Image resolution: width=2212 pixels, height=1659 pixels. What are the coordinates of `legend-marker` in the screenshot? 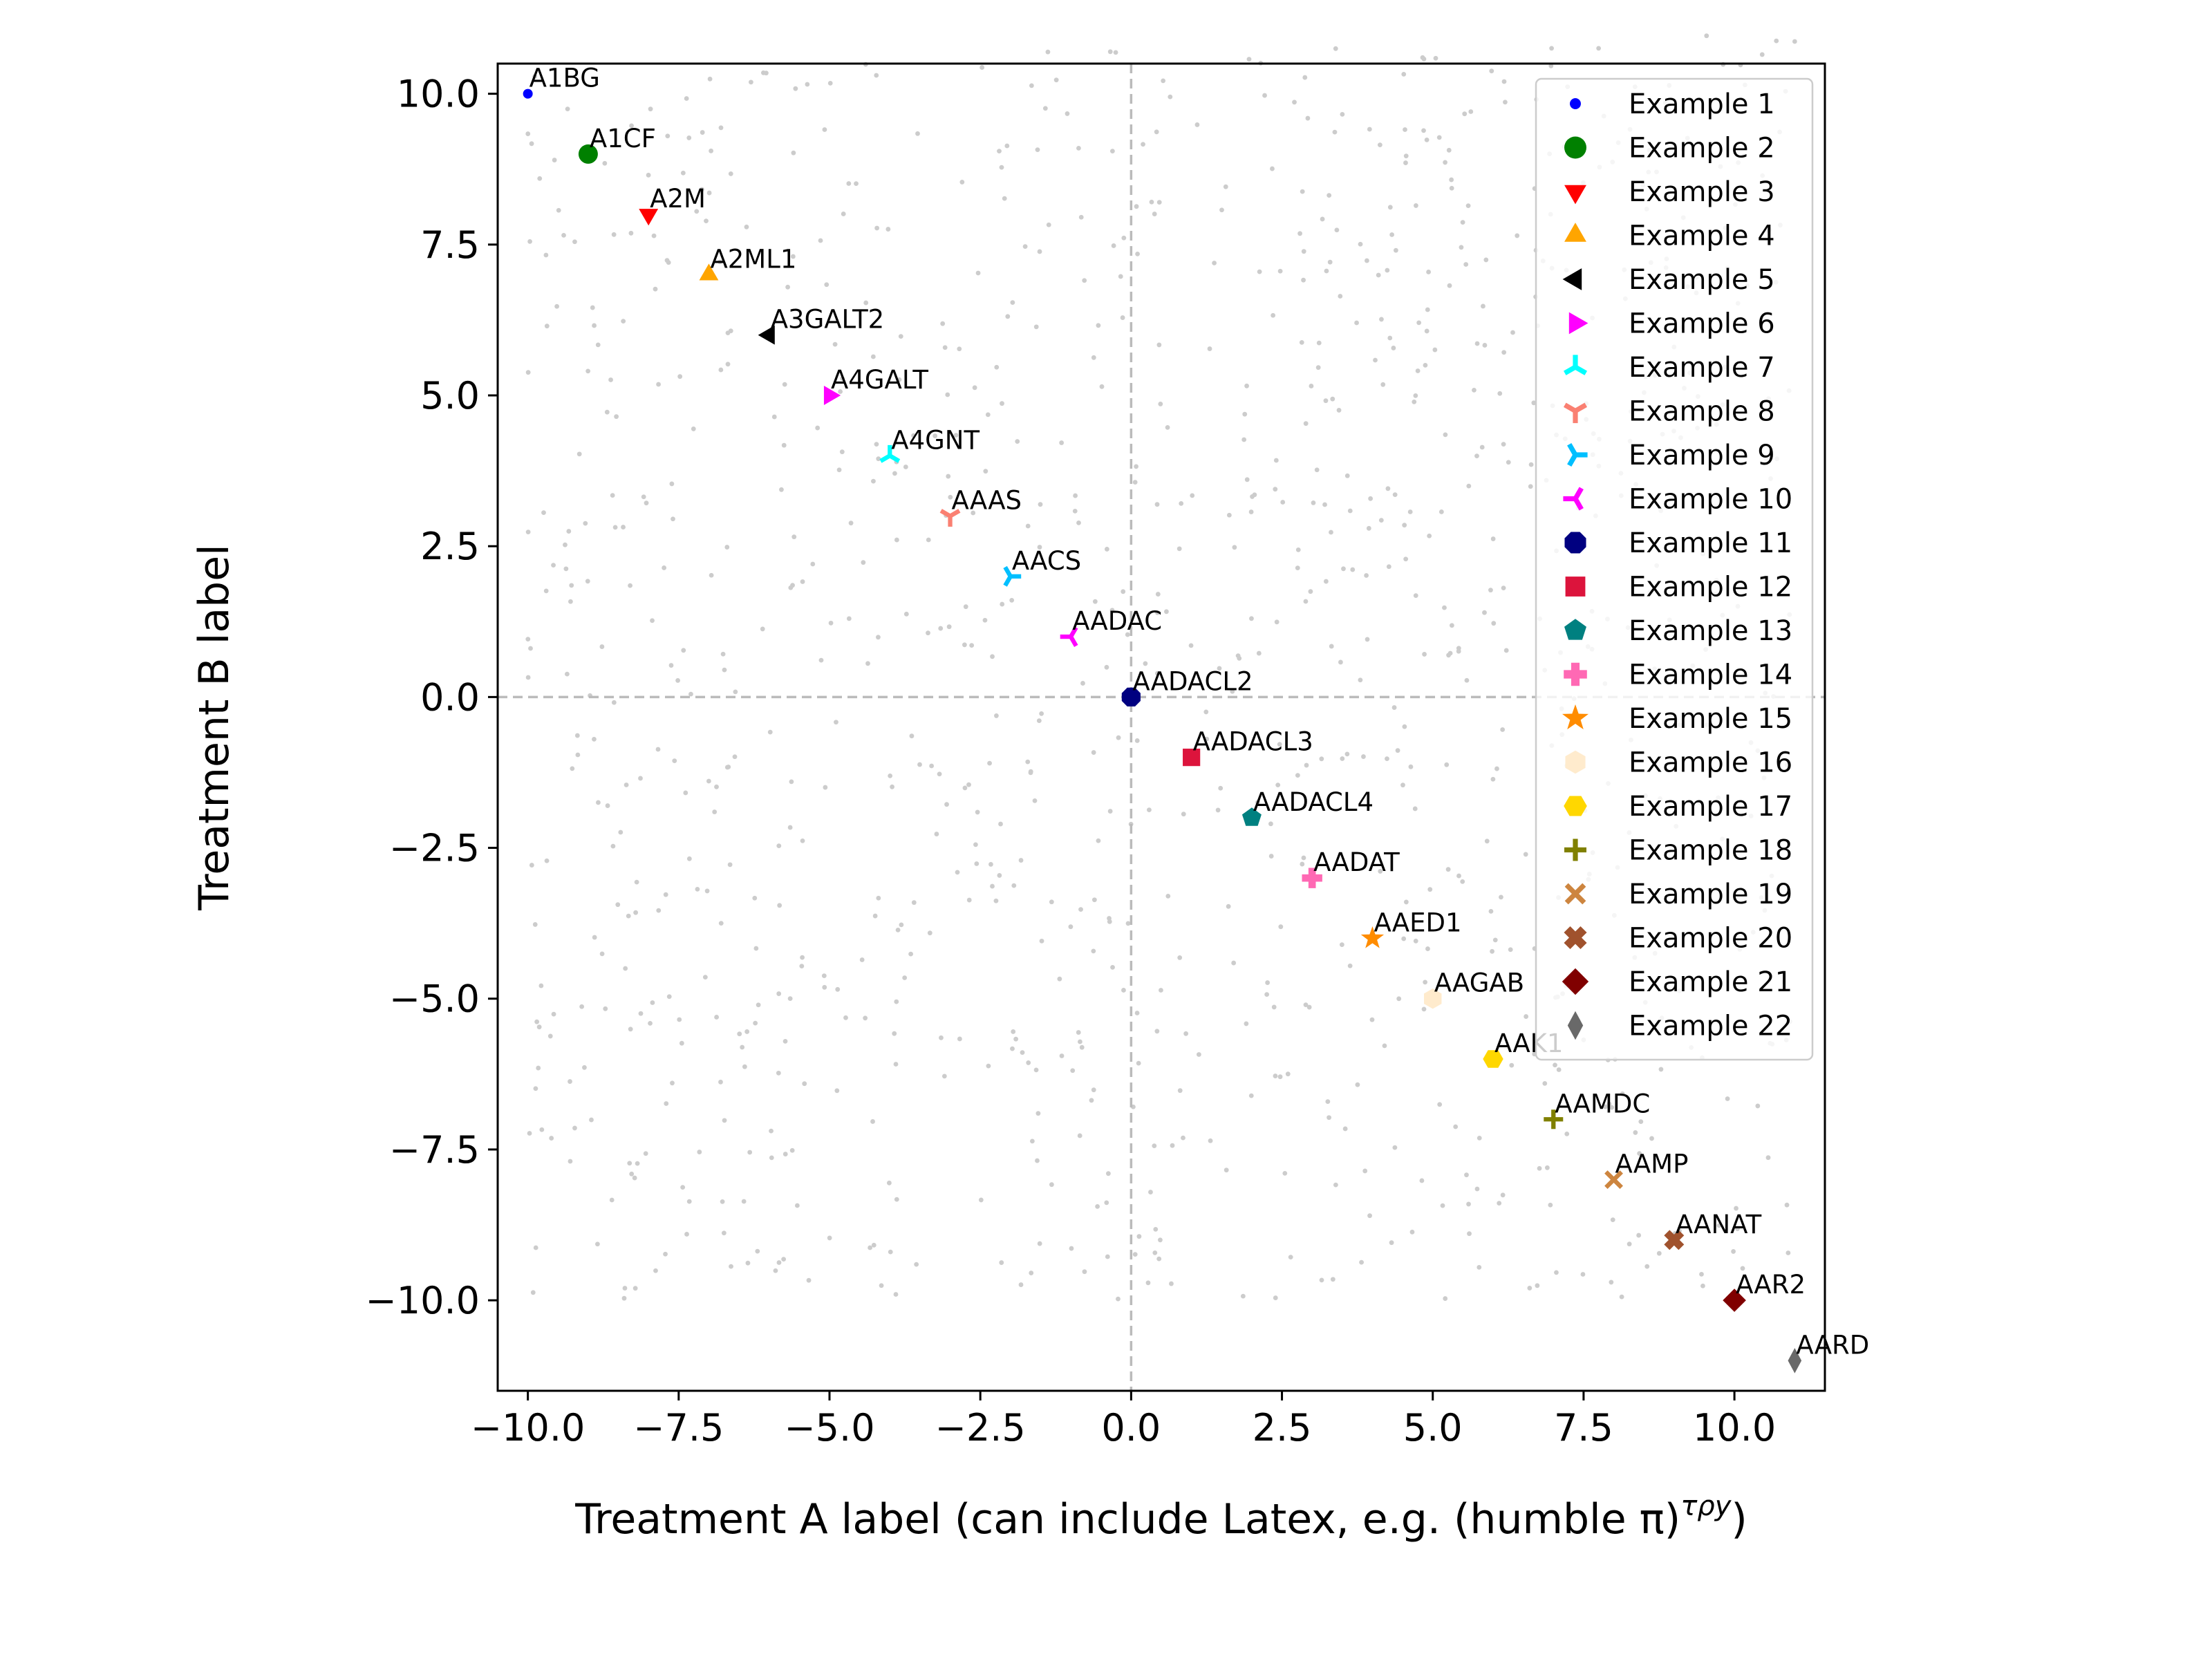 It's located at (1576, 762).